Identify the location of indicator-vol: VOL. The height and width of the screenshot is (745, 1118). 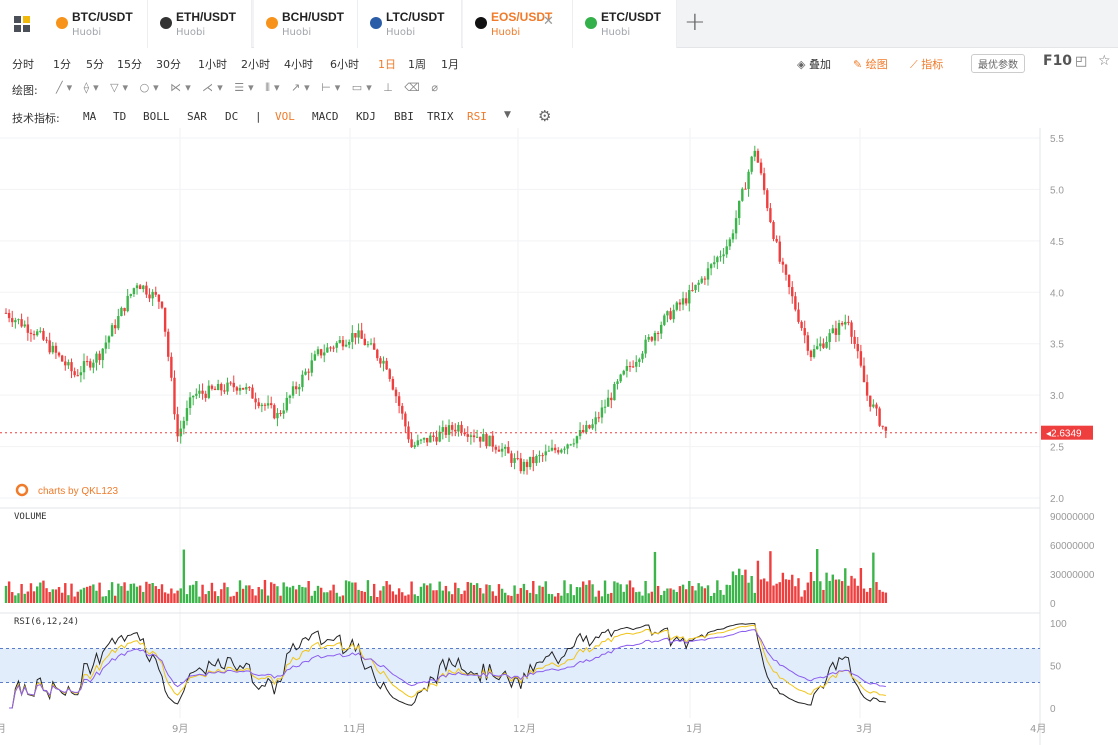
(285, 116).